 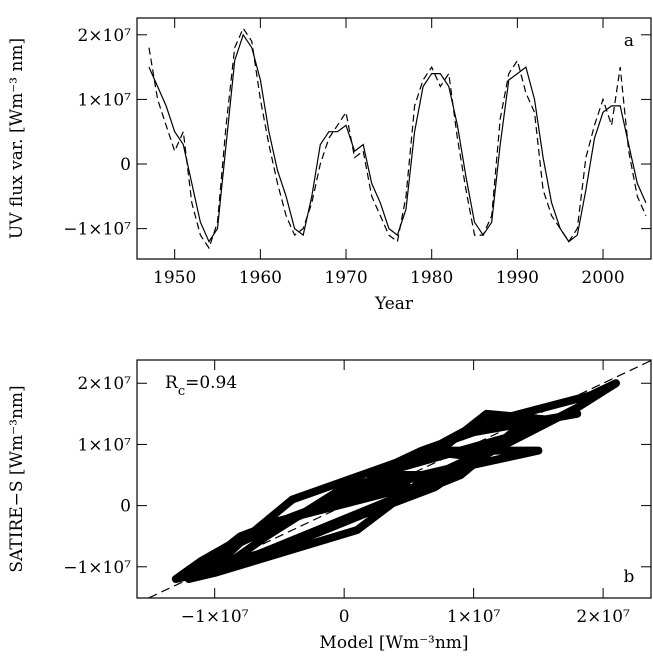 I want to click on annotation-tail: =0.94, so click(x=211, y=383).